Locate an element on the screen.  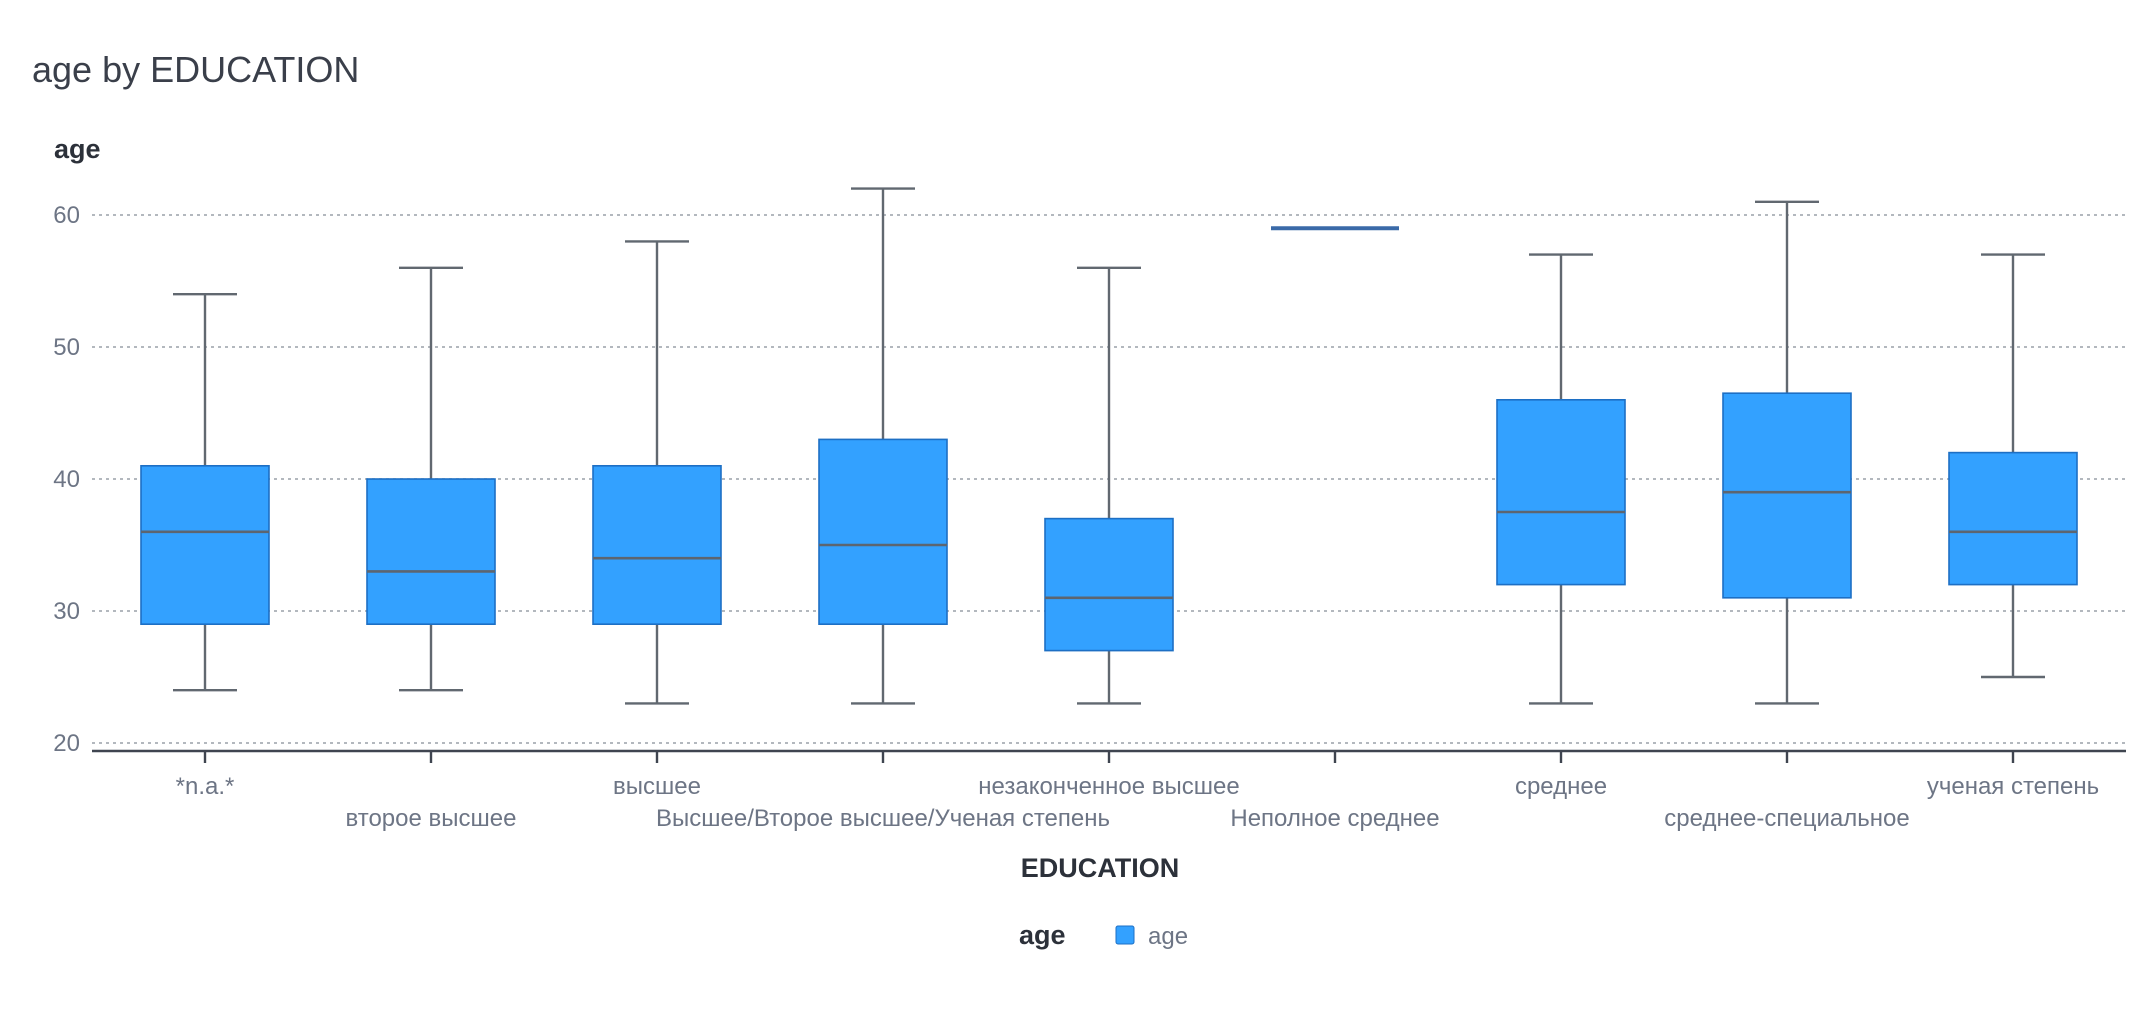
y-tick-label-30: 30 is located at coordinates (66, 611).